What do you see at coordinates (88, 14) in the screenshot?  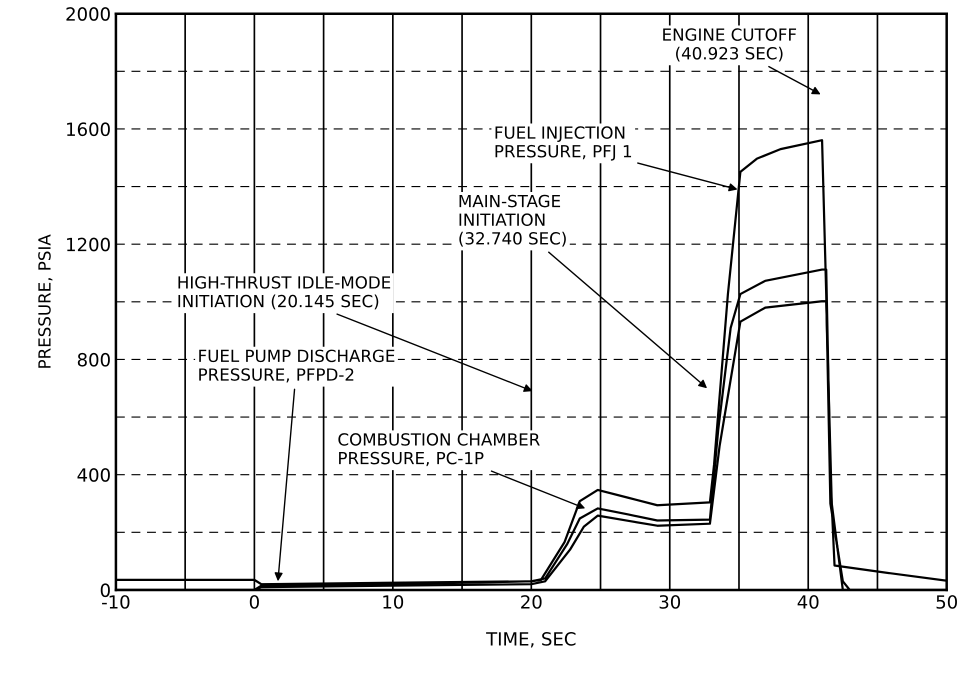 I see `y-tick-label: 2000` at bounding box center [88, 14].